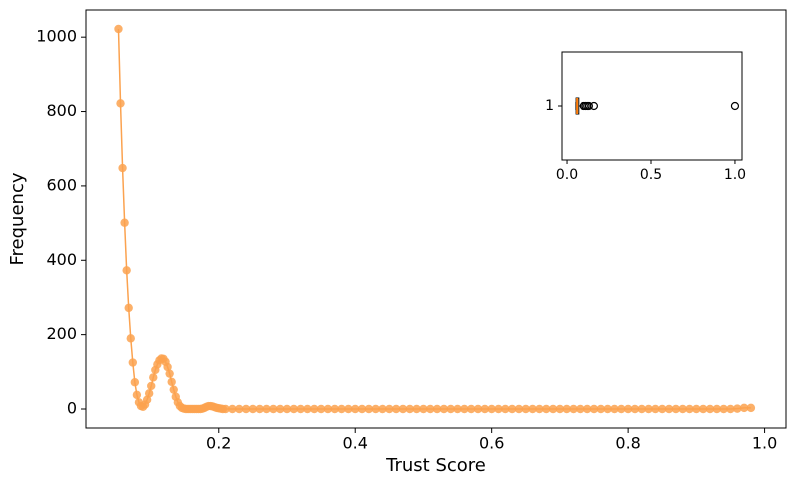 This screenshot has width=797, height=486. What do you see at coordinates (491, 443) in the screenshot?
I see `x-tick-label: 0.6` at bounding box center [491, 443].